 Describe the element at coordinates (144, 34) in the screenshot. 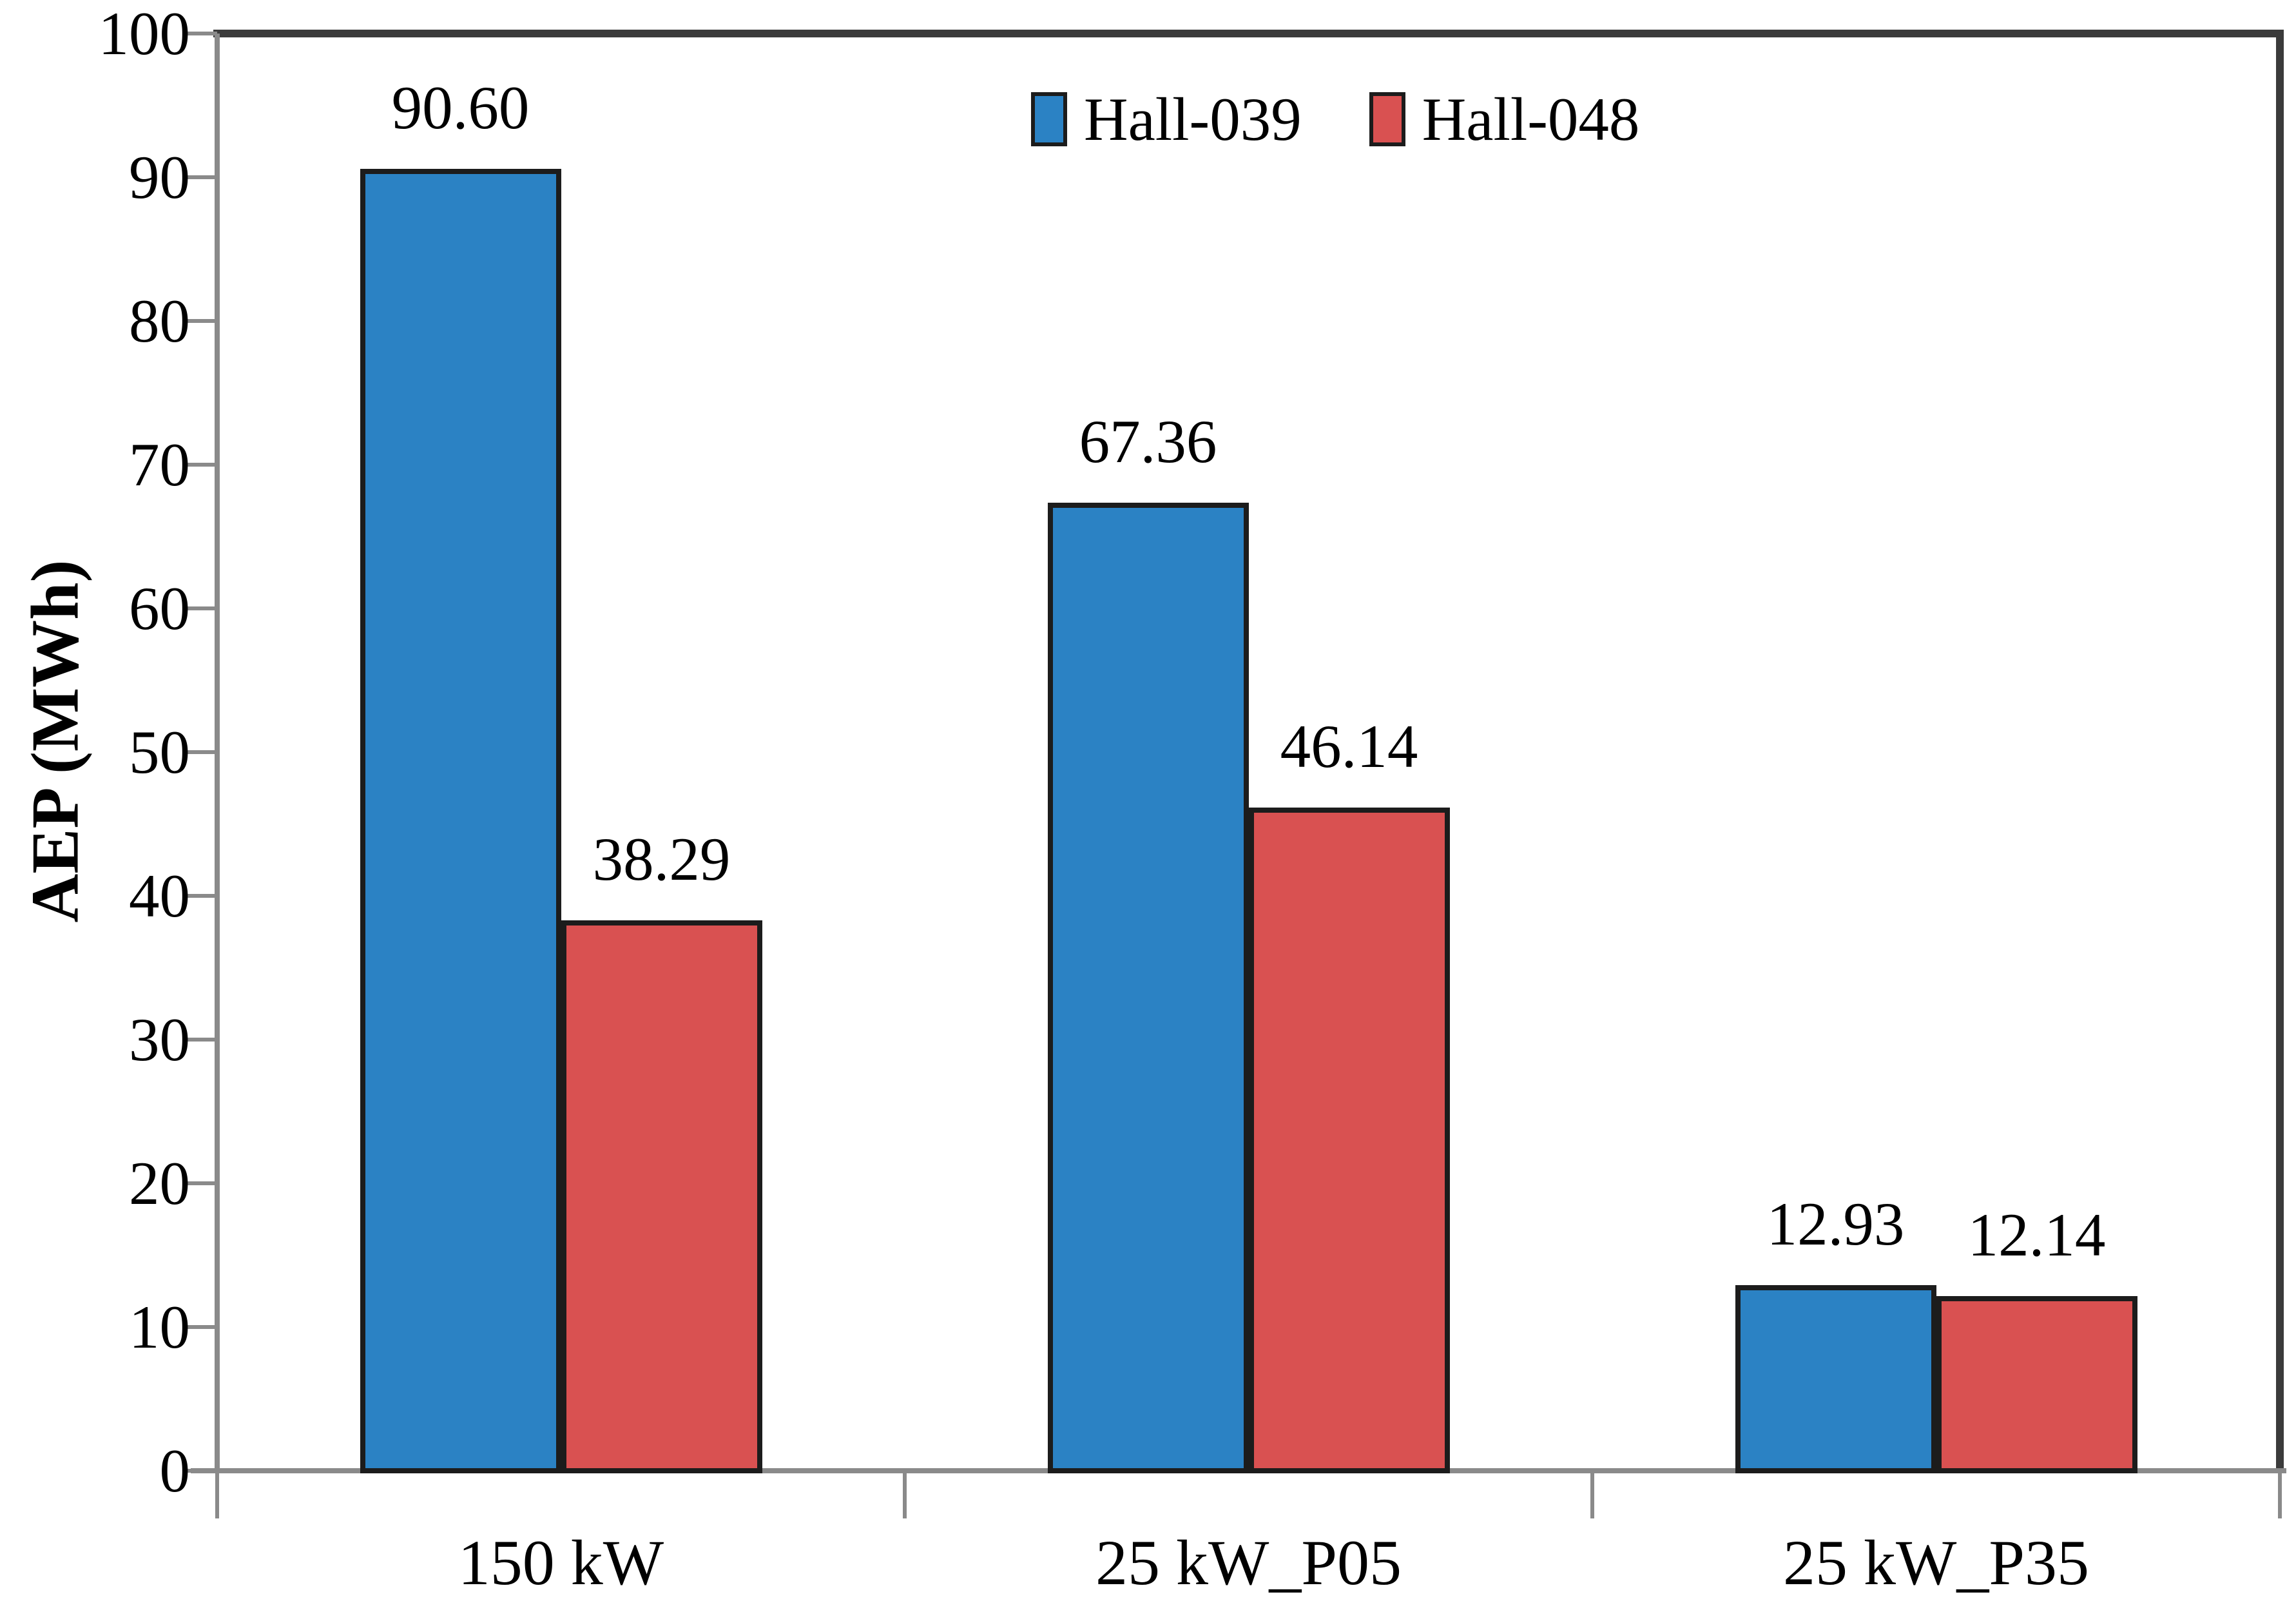

I see `y-axis-tick-label: 100` at that location.